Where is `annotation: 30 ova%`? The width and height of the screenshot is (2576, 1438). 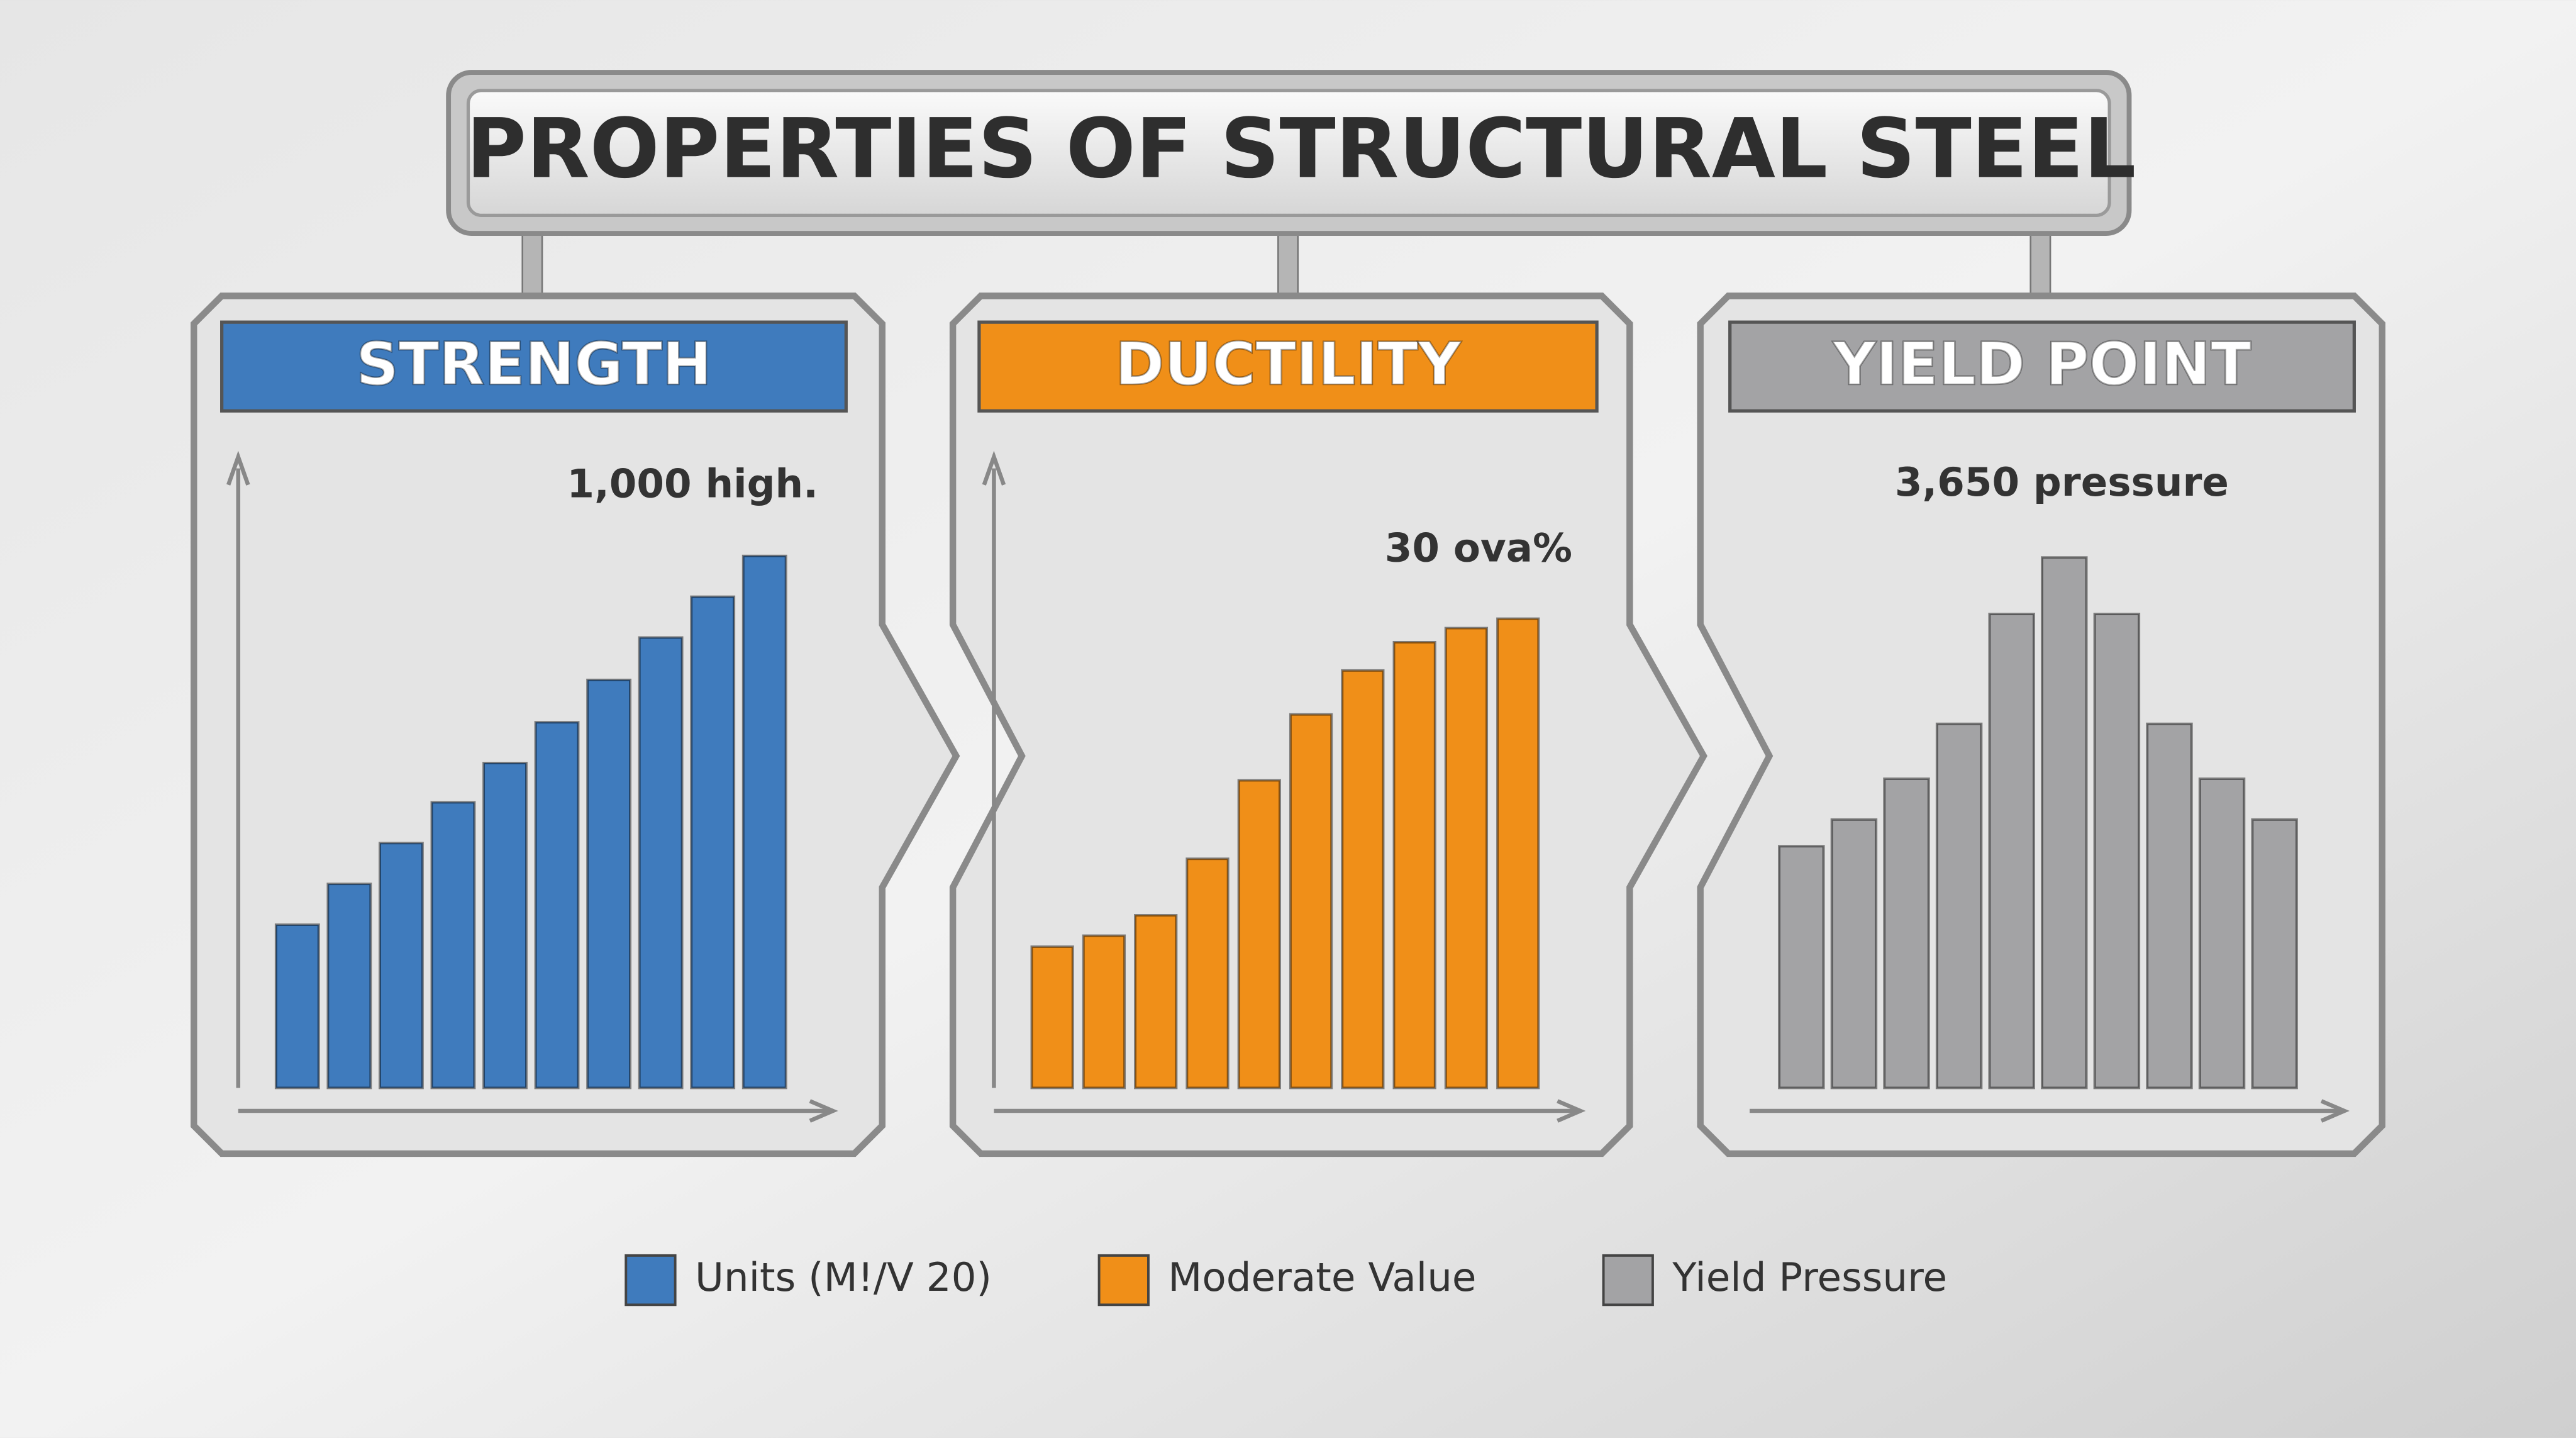 annotation: 30 ova% is located at coordinates (1478, 548).